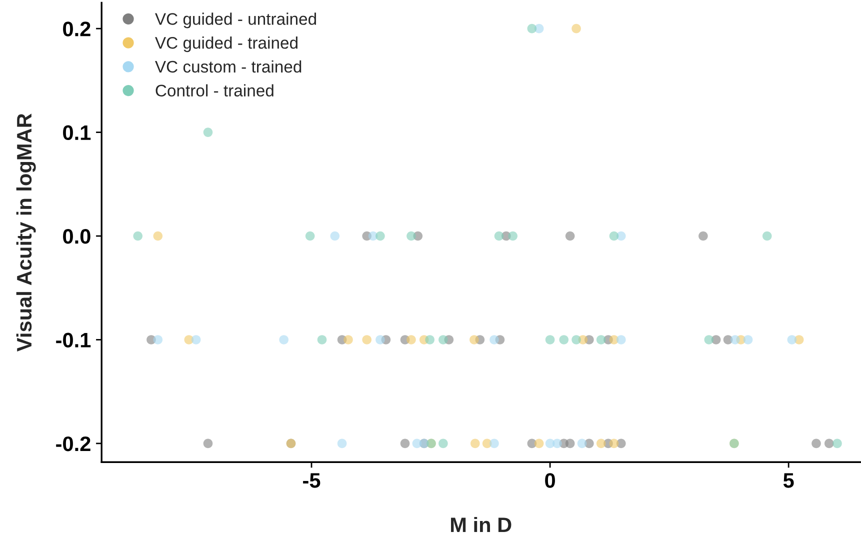  What do you see at coordinates (73, 340) in the screenshot?
I see `y-tick-label: -0.1` at bounding box center [73, 340].